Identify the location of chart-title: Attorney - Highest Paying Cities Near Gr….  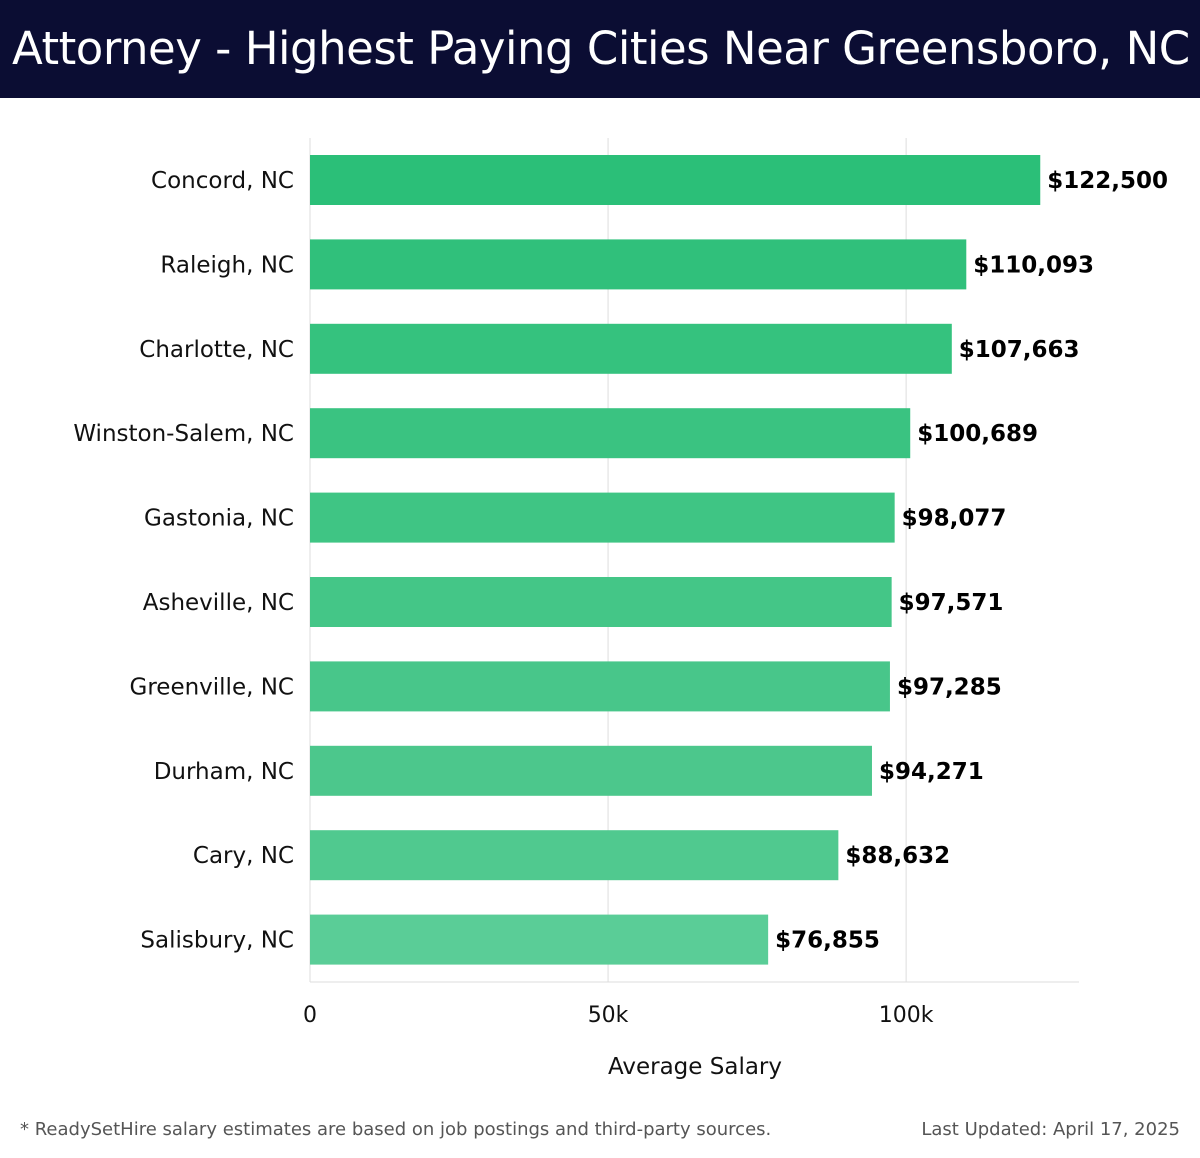
(601, 48).